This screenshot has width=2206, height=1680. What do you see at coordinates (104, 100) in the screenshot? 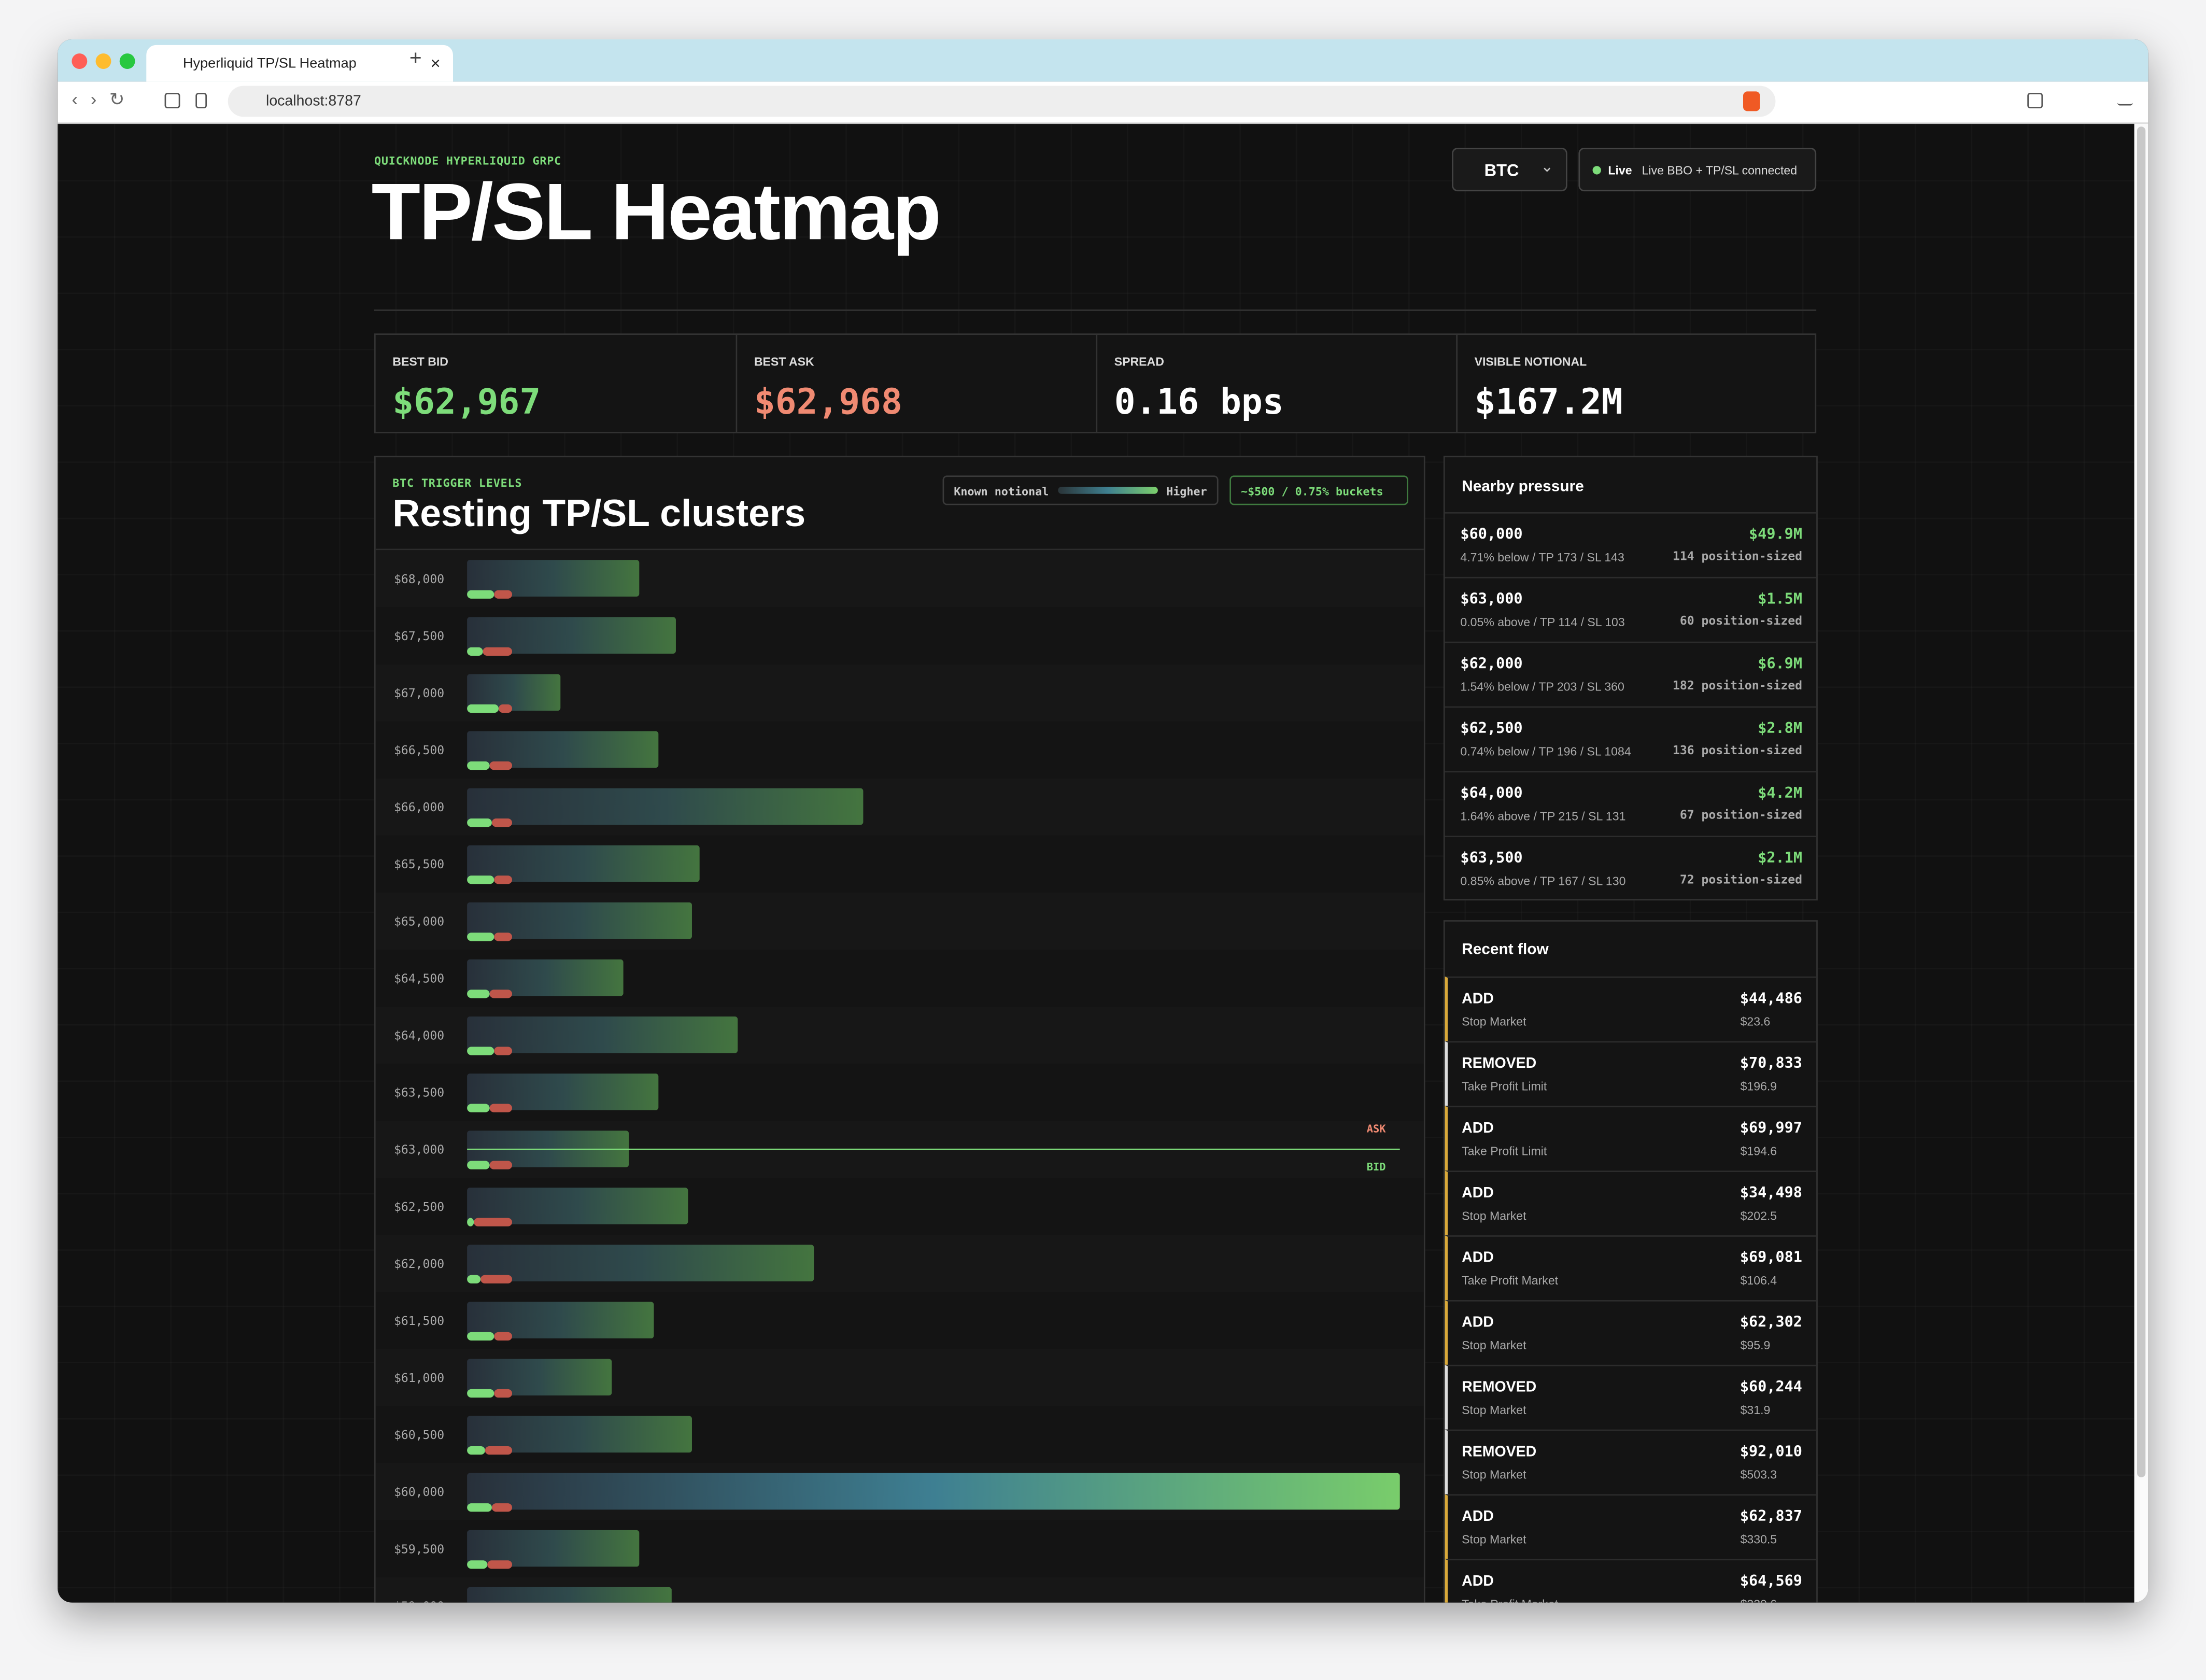
I see `nav-buttons: ‹›↻` at bounding box center [104, 100].